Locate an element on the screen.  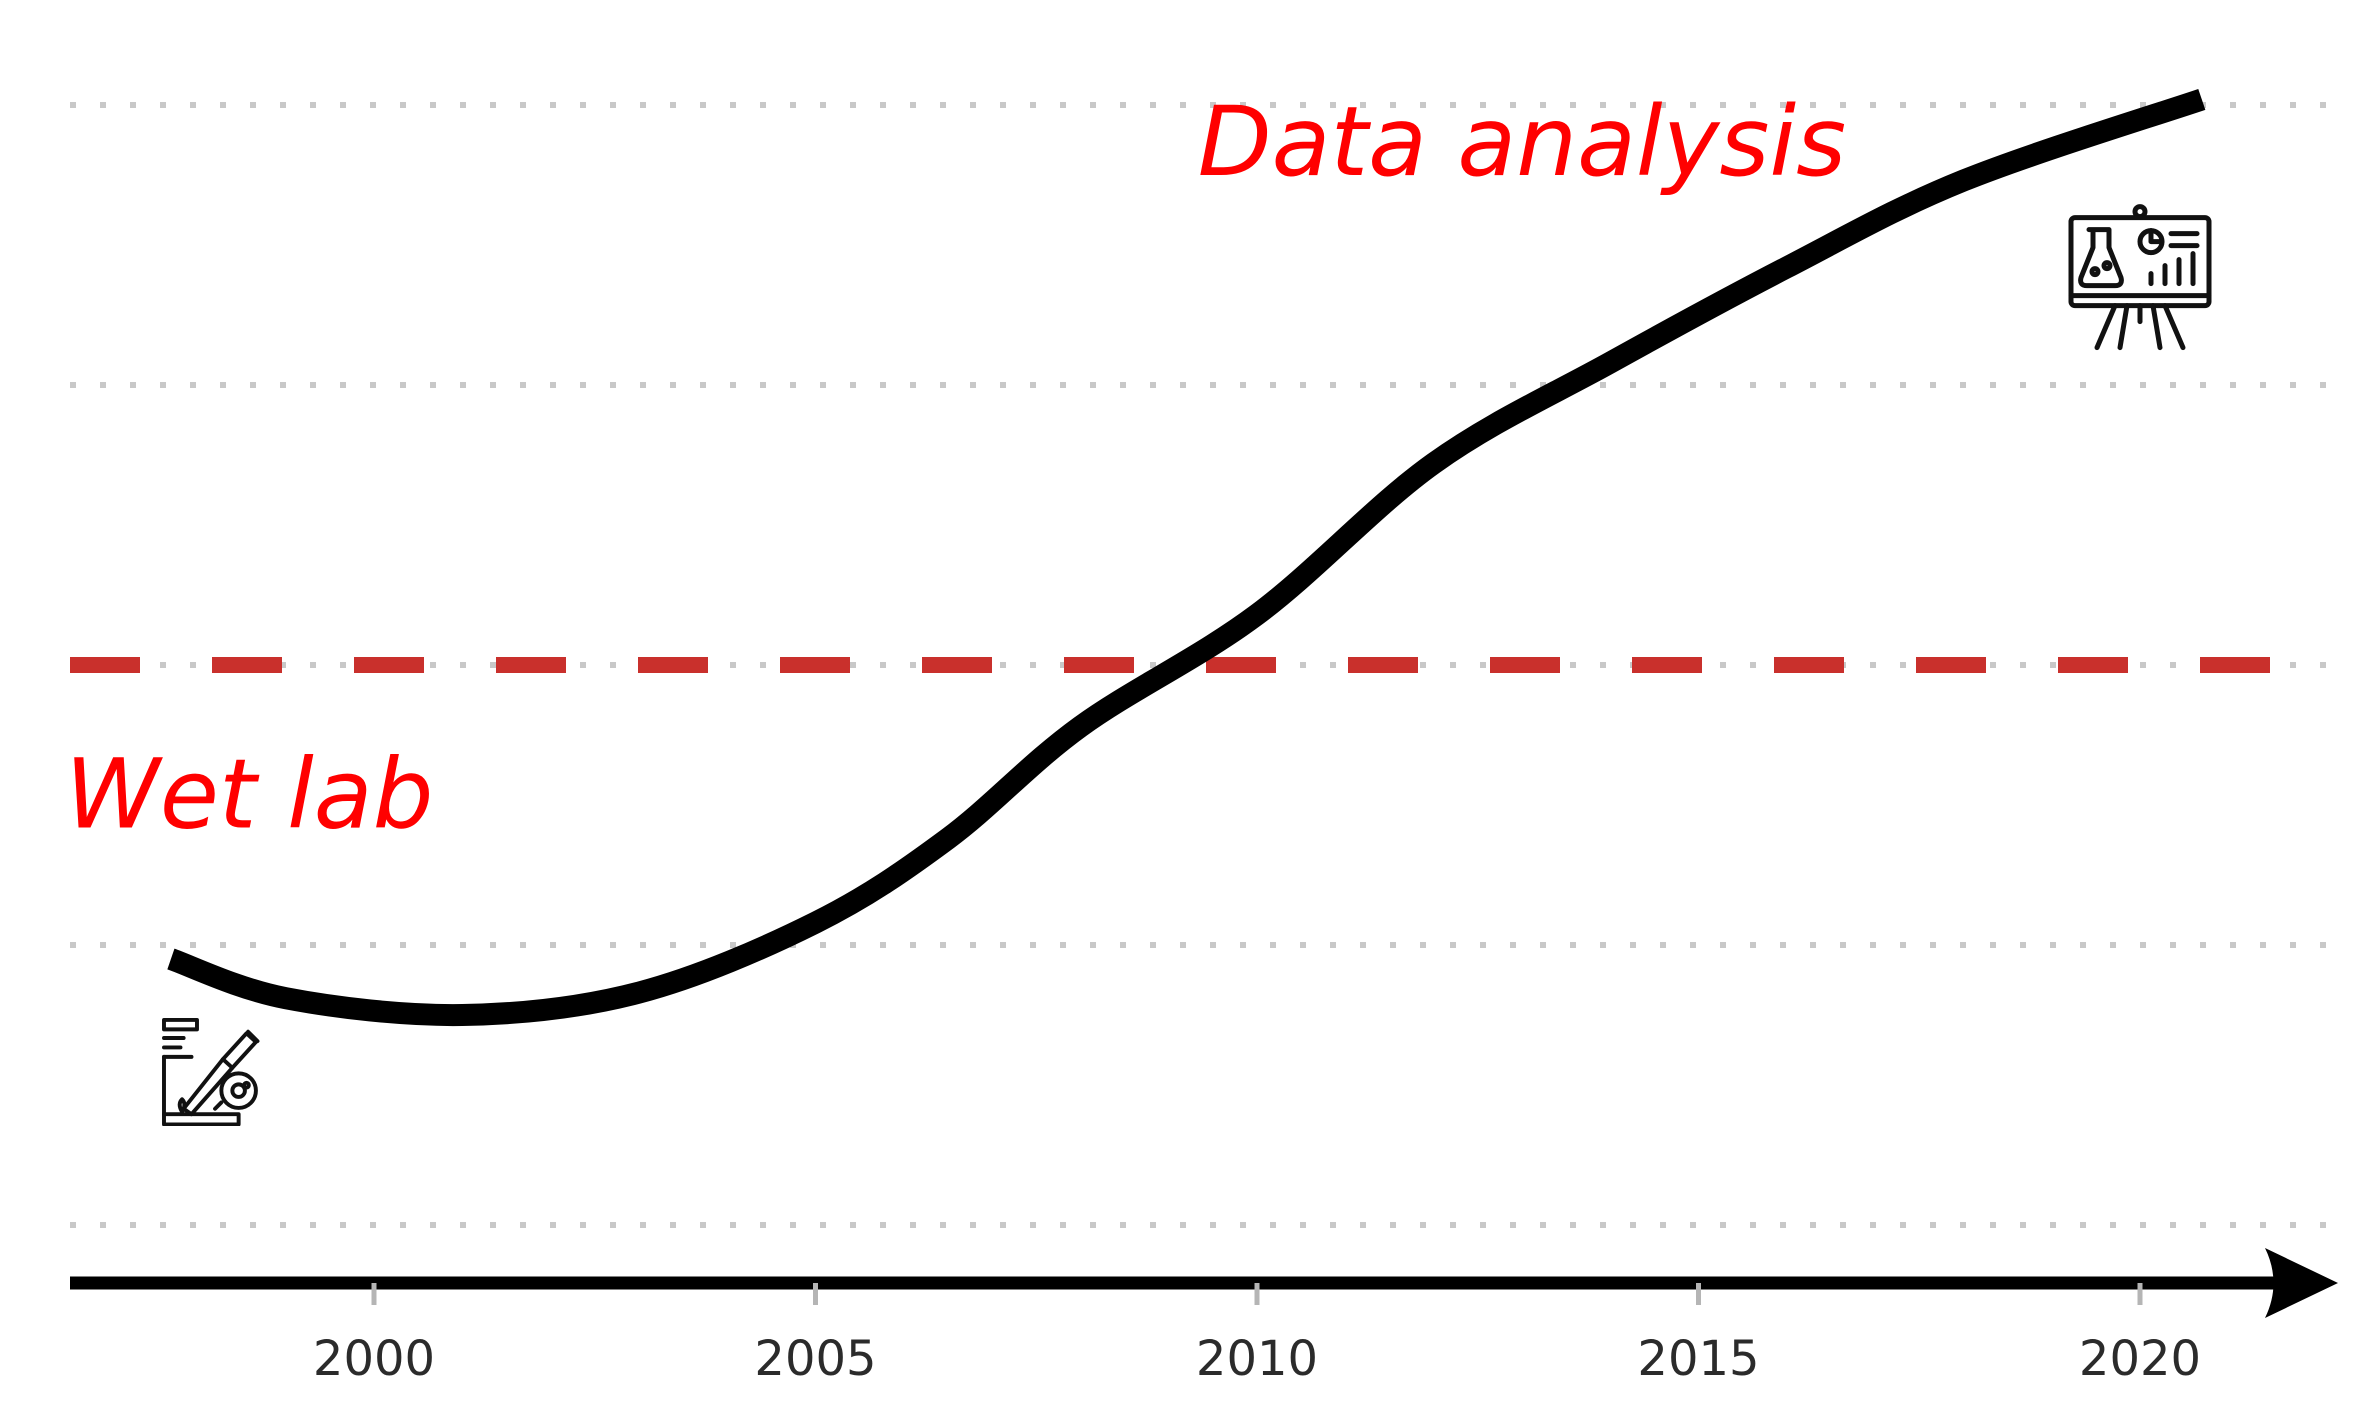
x-tick-label: 2010 is located at coordinates (1257, 1359).